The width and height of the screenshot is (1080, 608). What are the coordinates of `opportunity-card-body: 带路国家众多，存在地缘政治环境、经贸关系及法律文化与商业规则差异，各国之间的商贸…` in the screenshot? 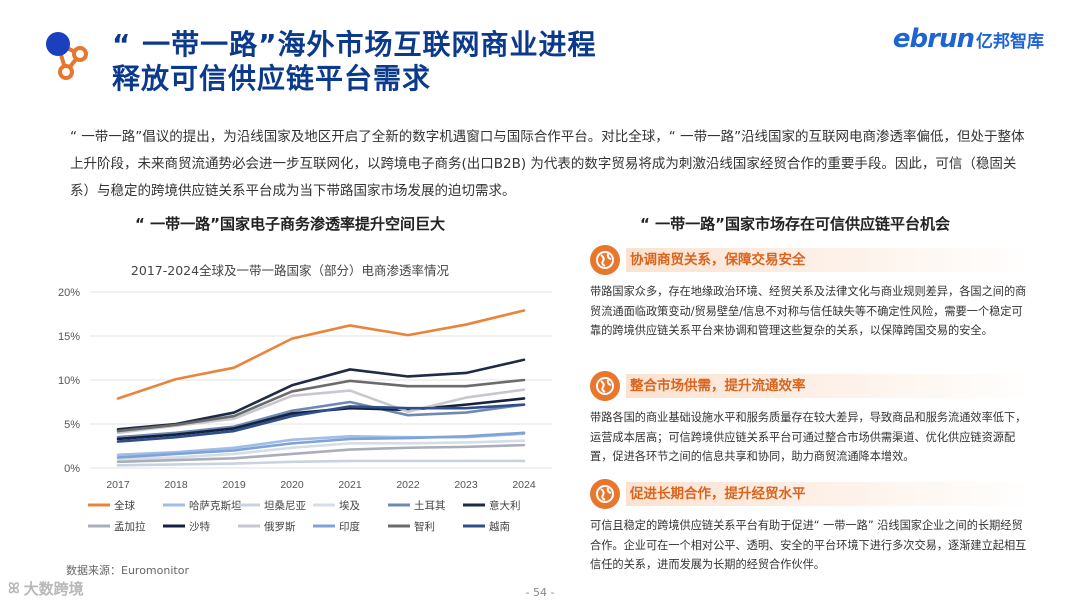 It's located at (808, 311).